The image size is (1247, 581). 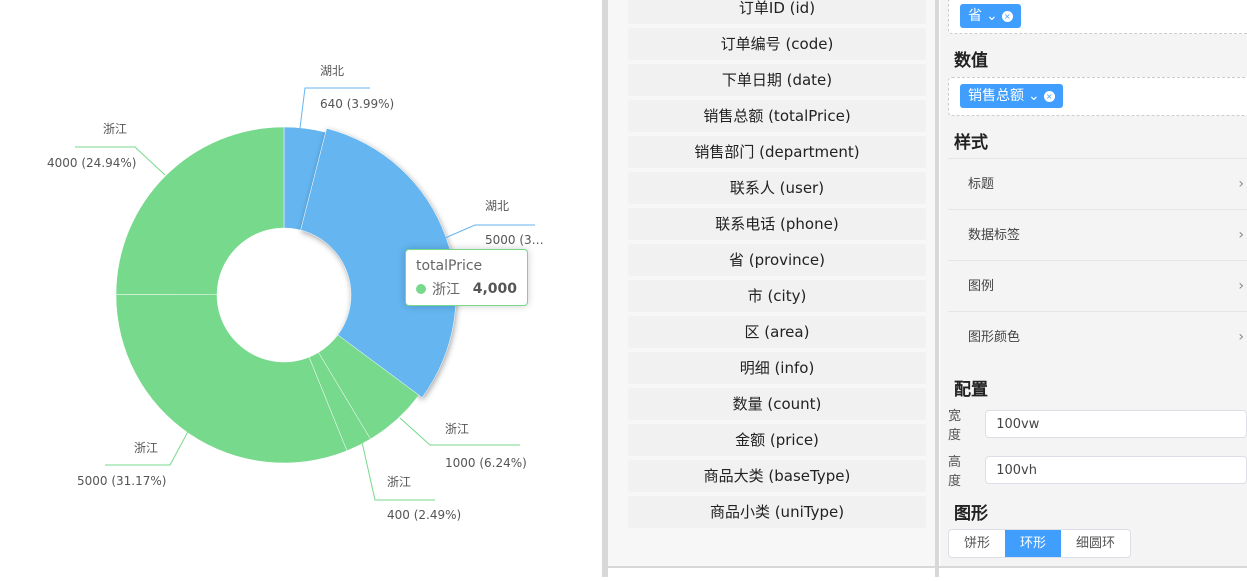 What do you see at coordinates (424, 515) in the screenshot?
I see `slice-label-value: 400 (2.49%)` at bounding box center [424, 515].